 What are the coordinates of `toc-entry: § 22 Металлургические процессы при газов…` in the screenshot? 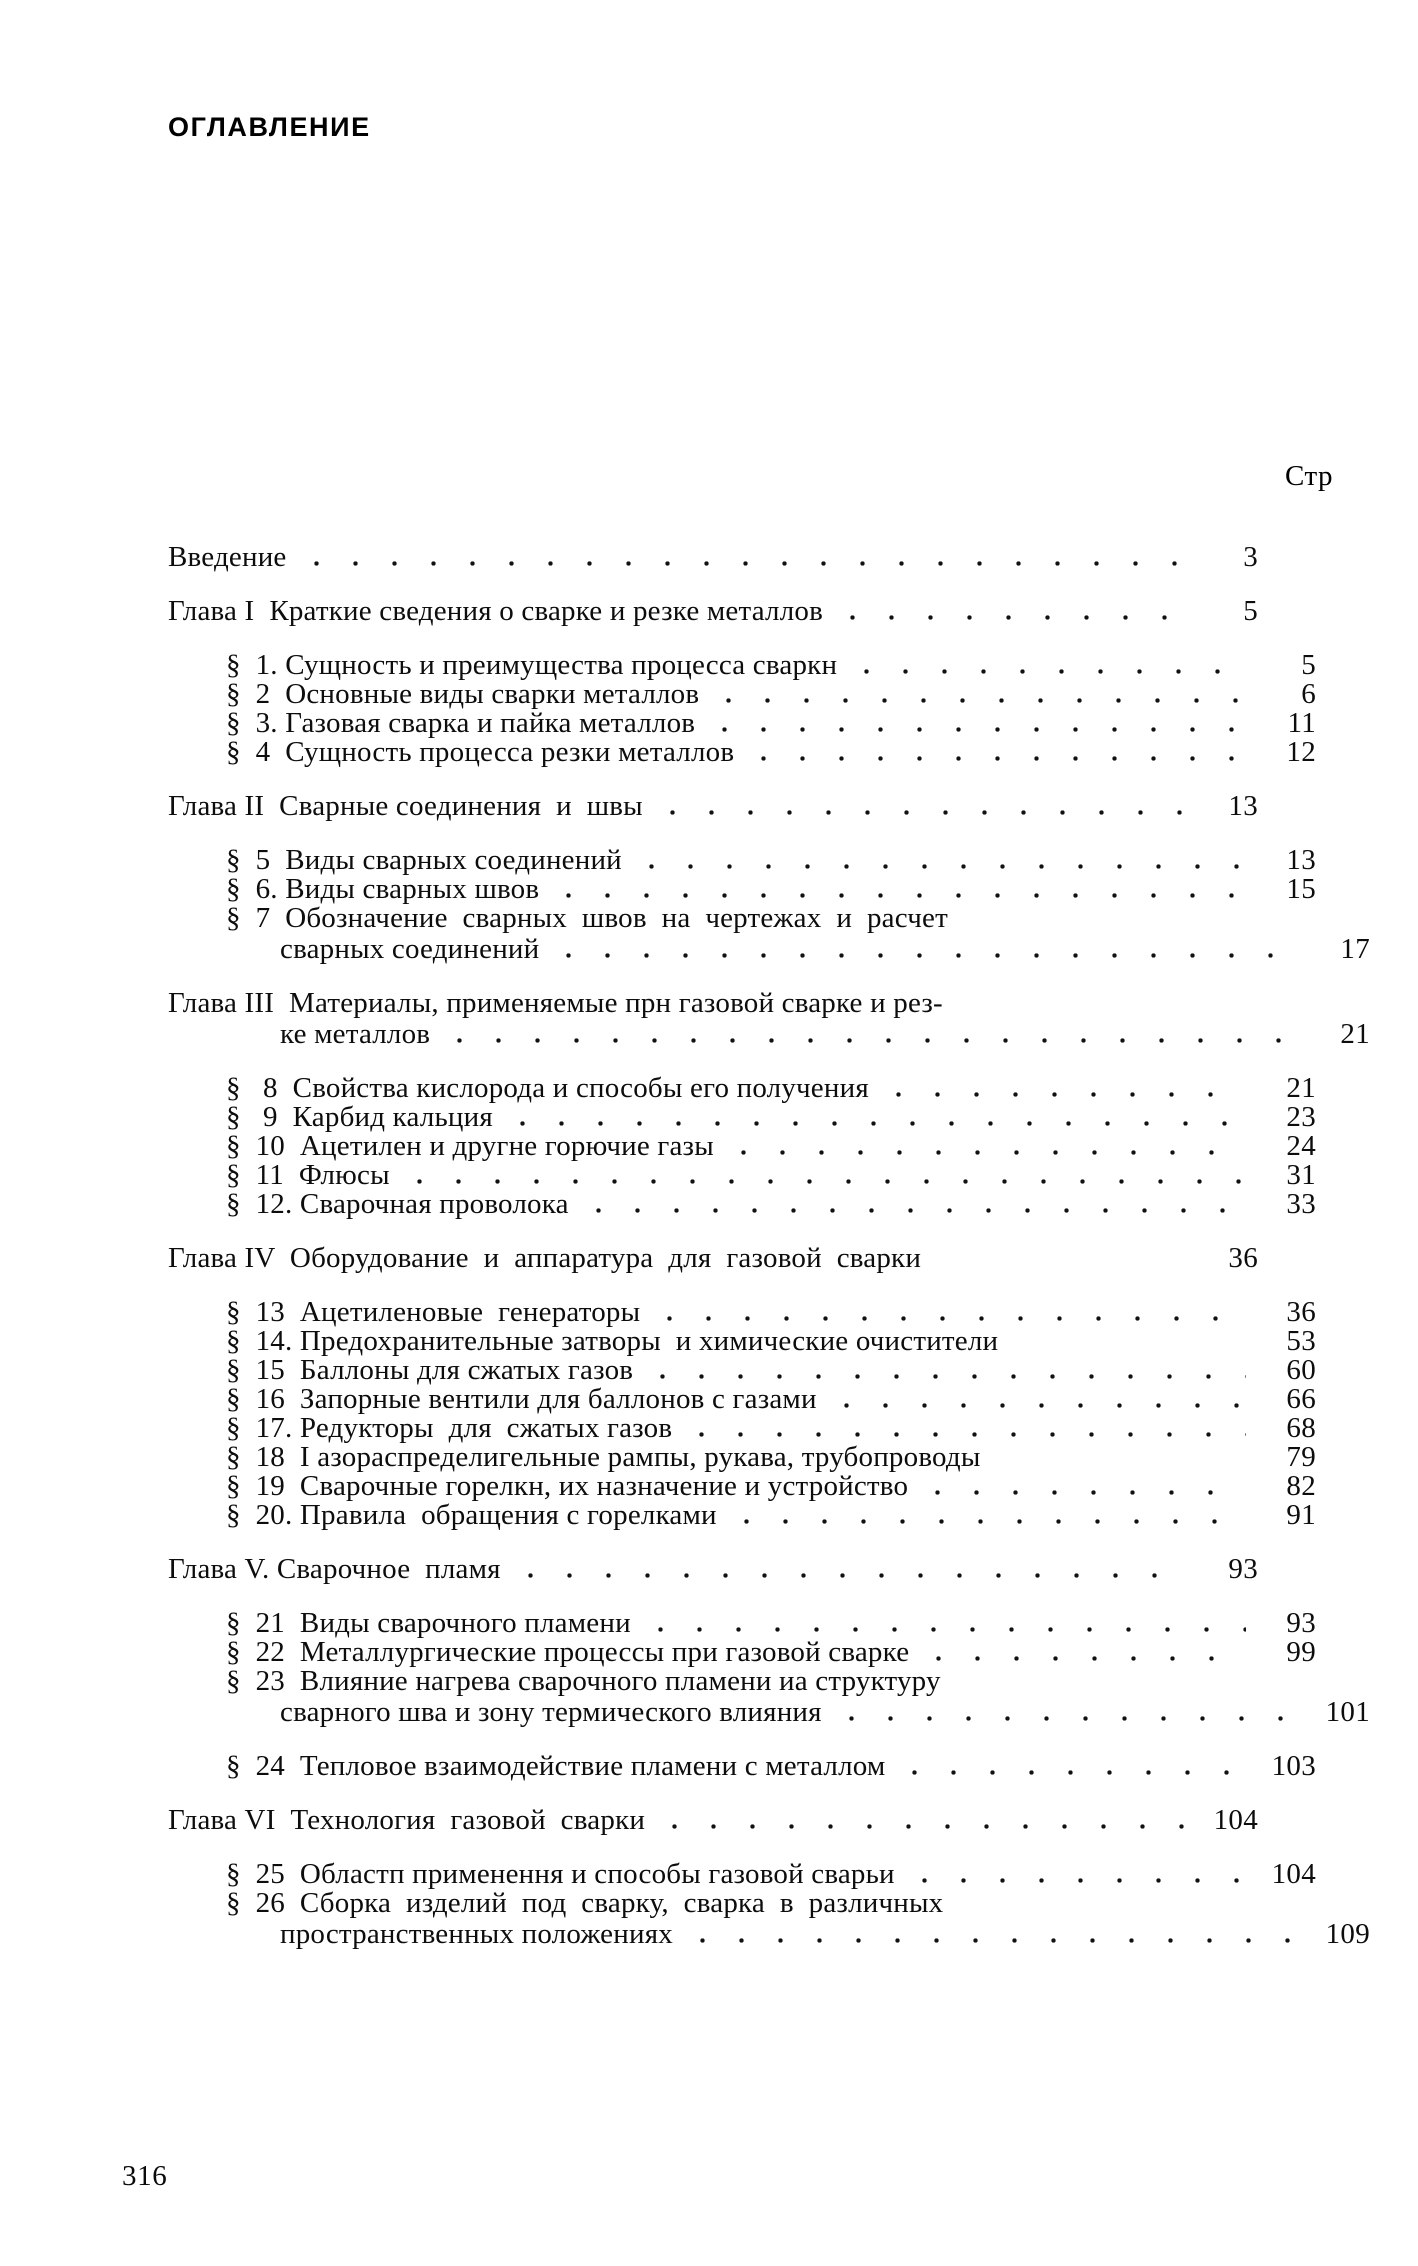 It's located at (771, 1652).